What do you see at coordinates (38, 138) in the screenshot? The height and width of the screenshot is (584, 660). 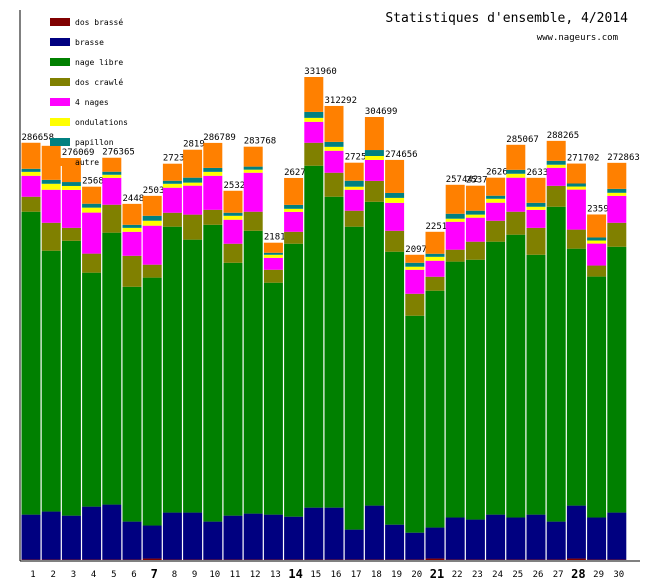 I see `total-label: 286658` at bounding box center [38, 138].